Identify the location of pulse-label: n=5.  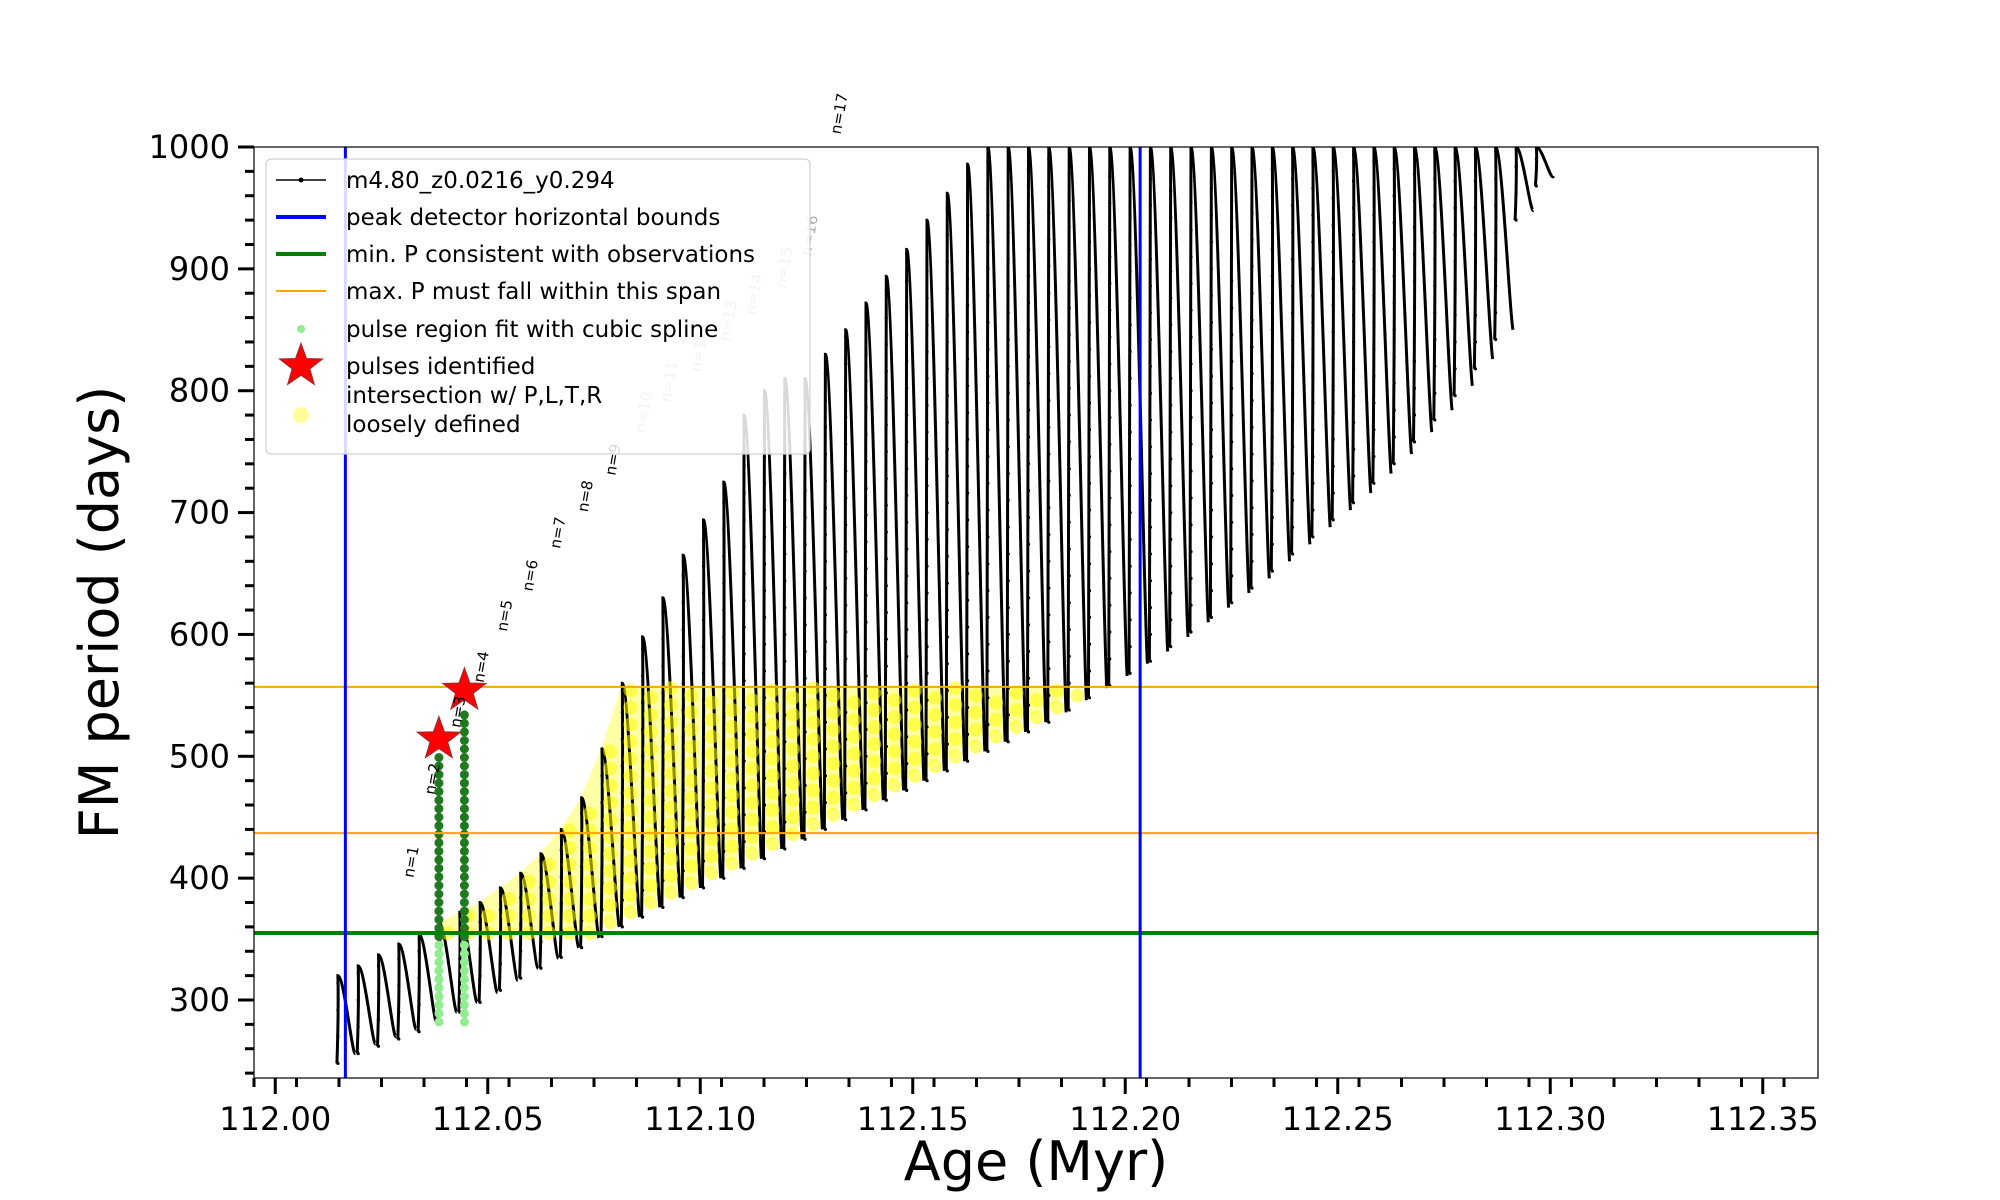
(504, 615).